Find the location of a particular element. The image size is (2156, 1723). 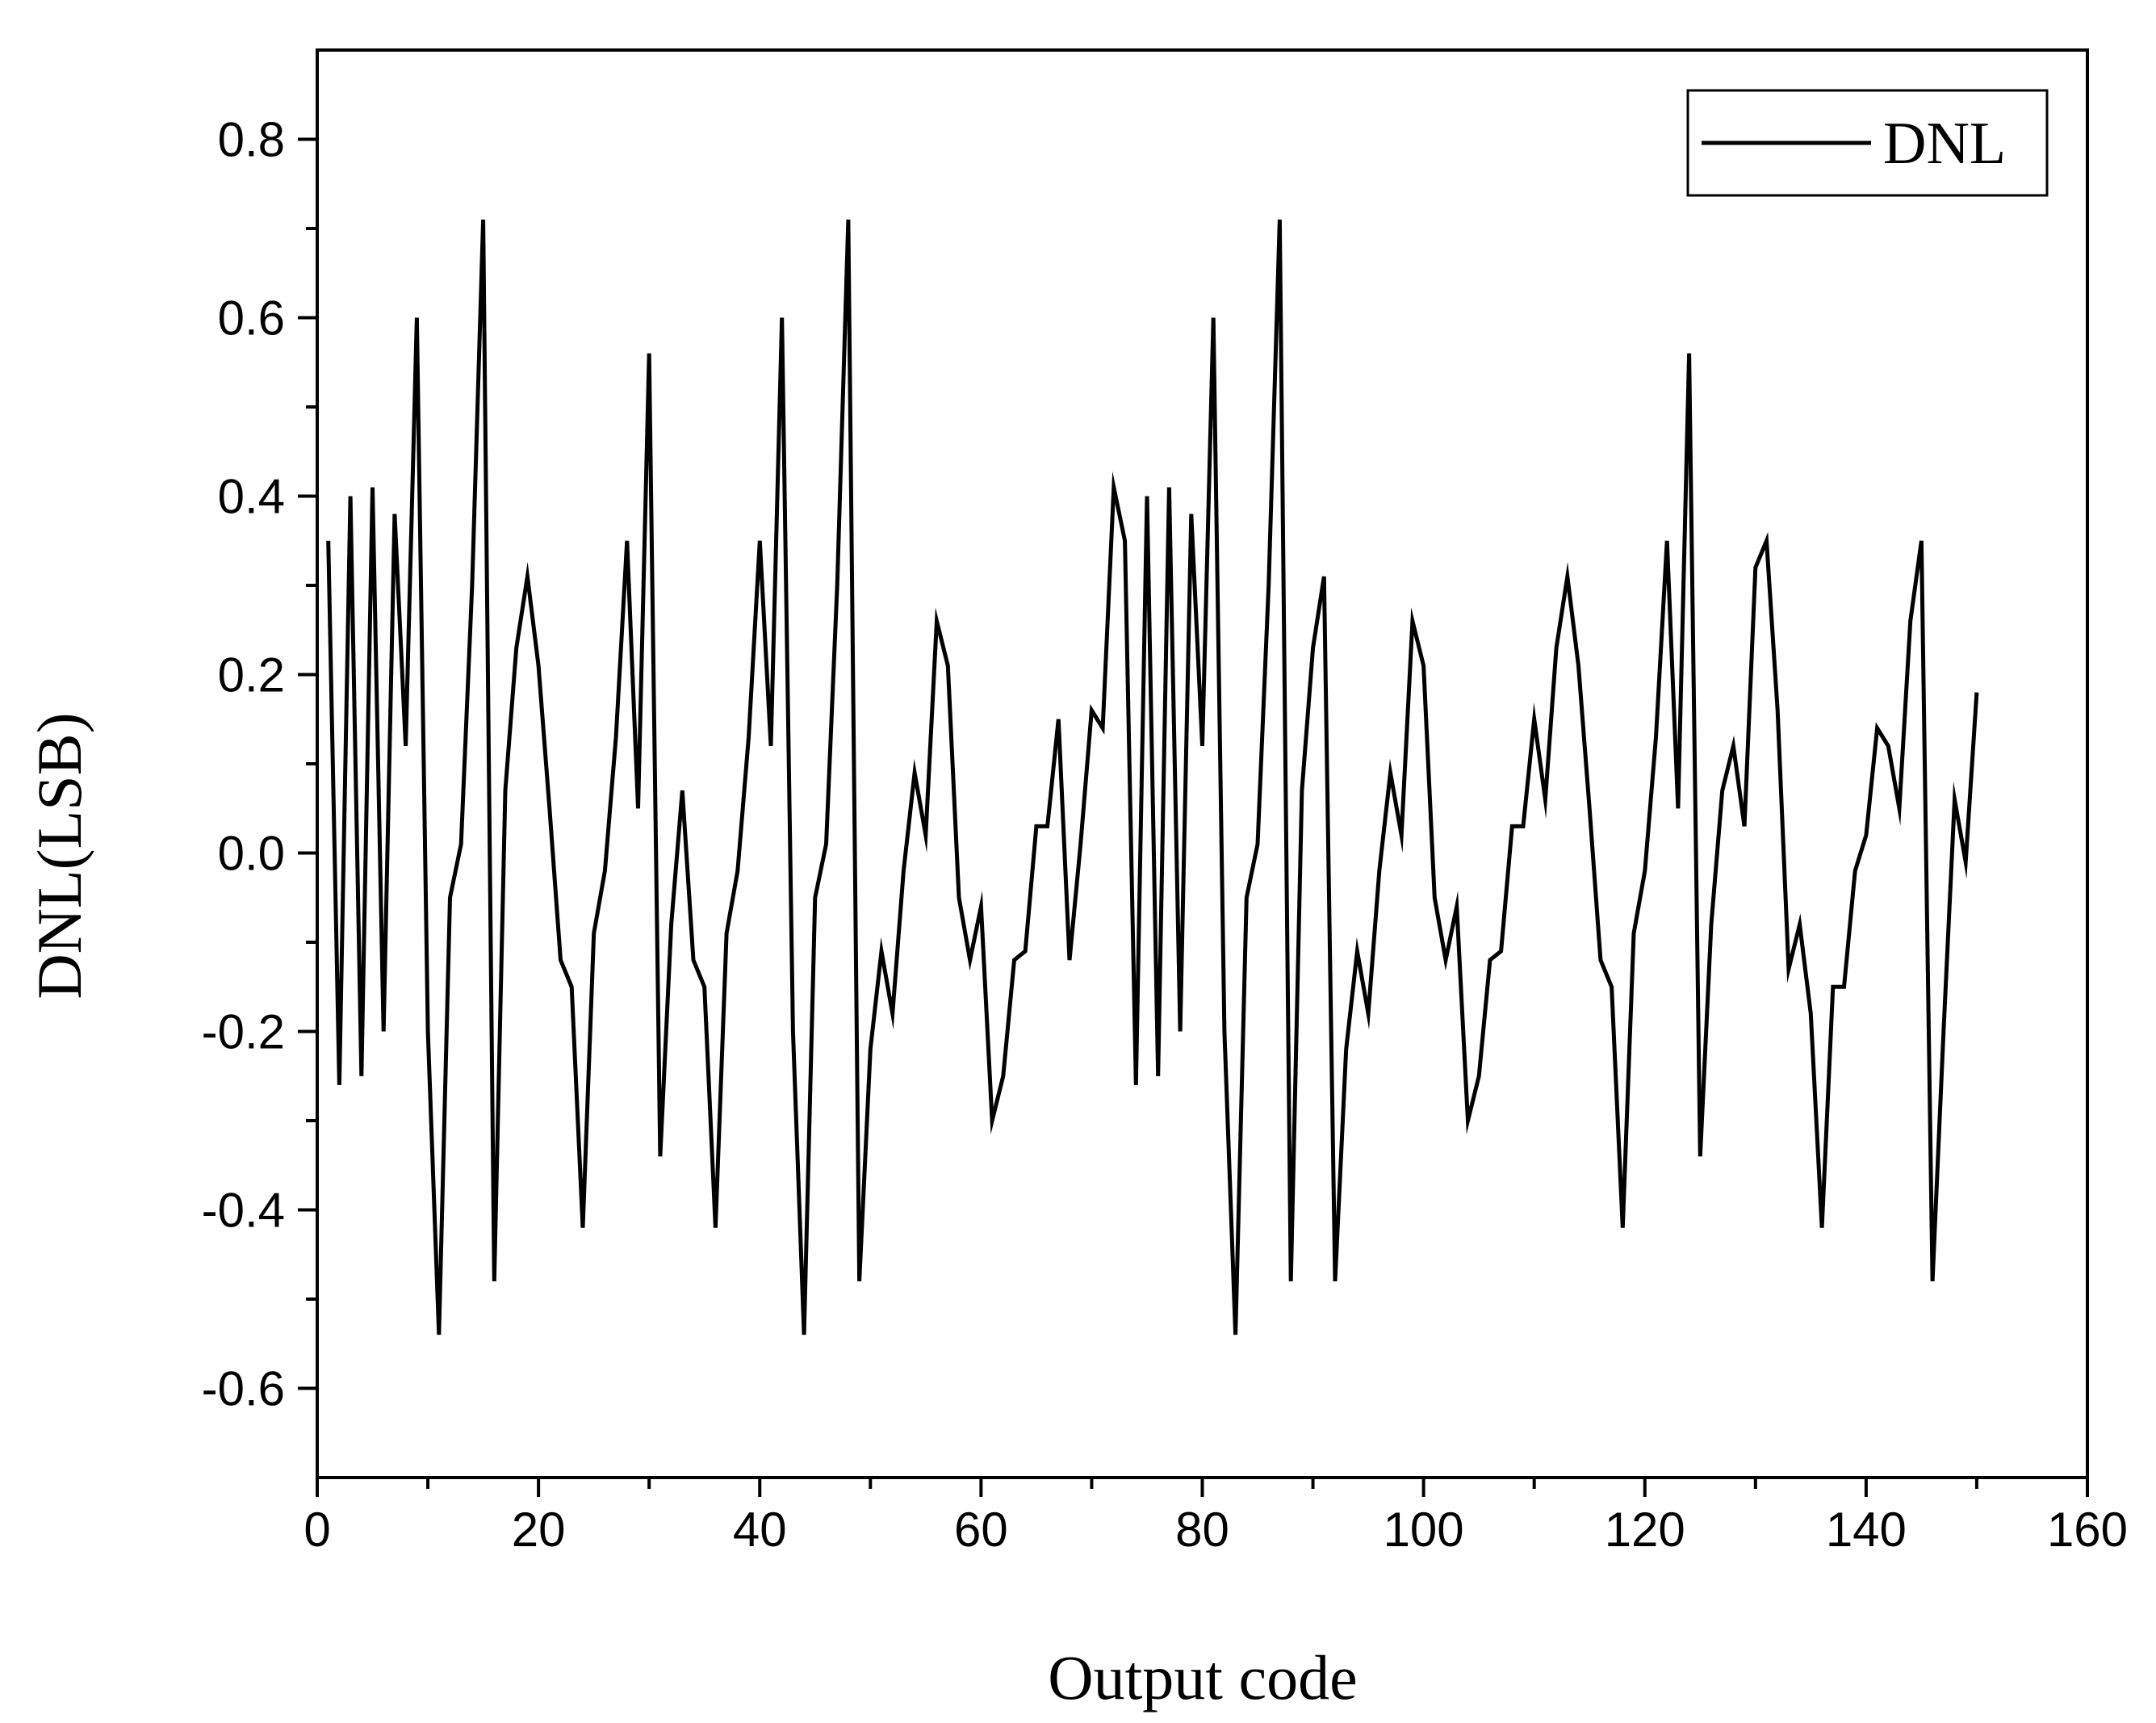

legend: DNL is located at coordinates (1867, 143).